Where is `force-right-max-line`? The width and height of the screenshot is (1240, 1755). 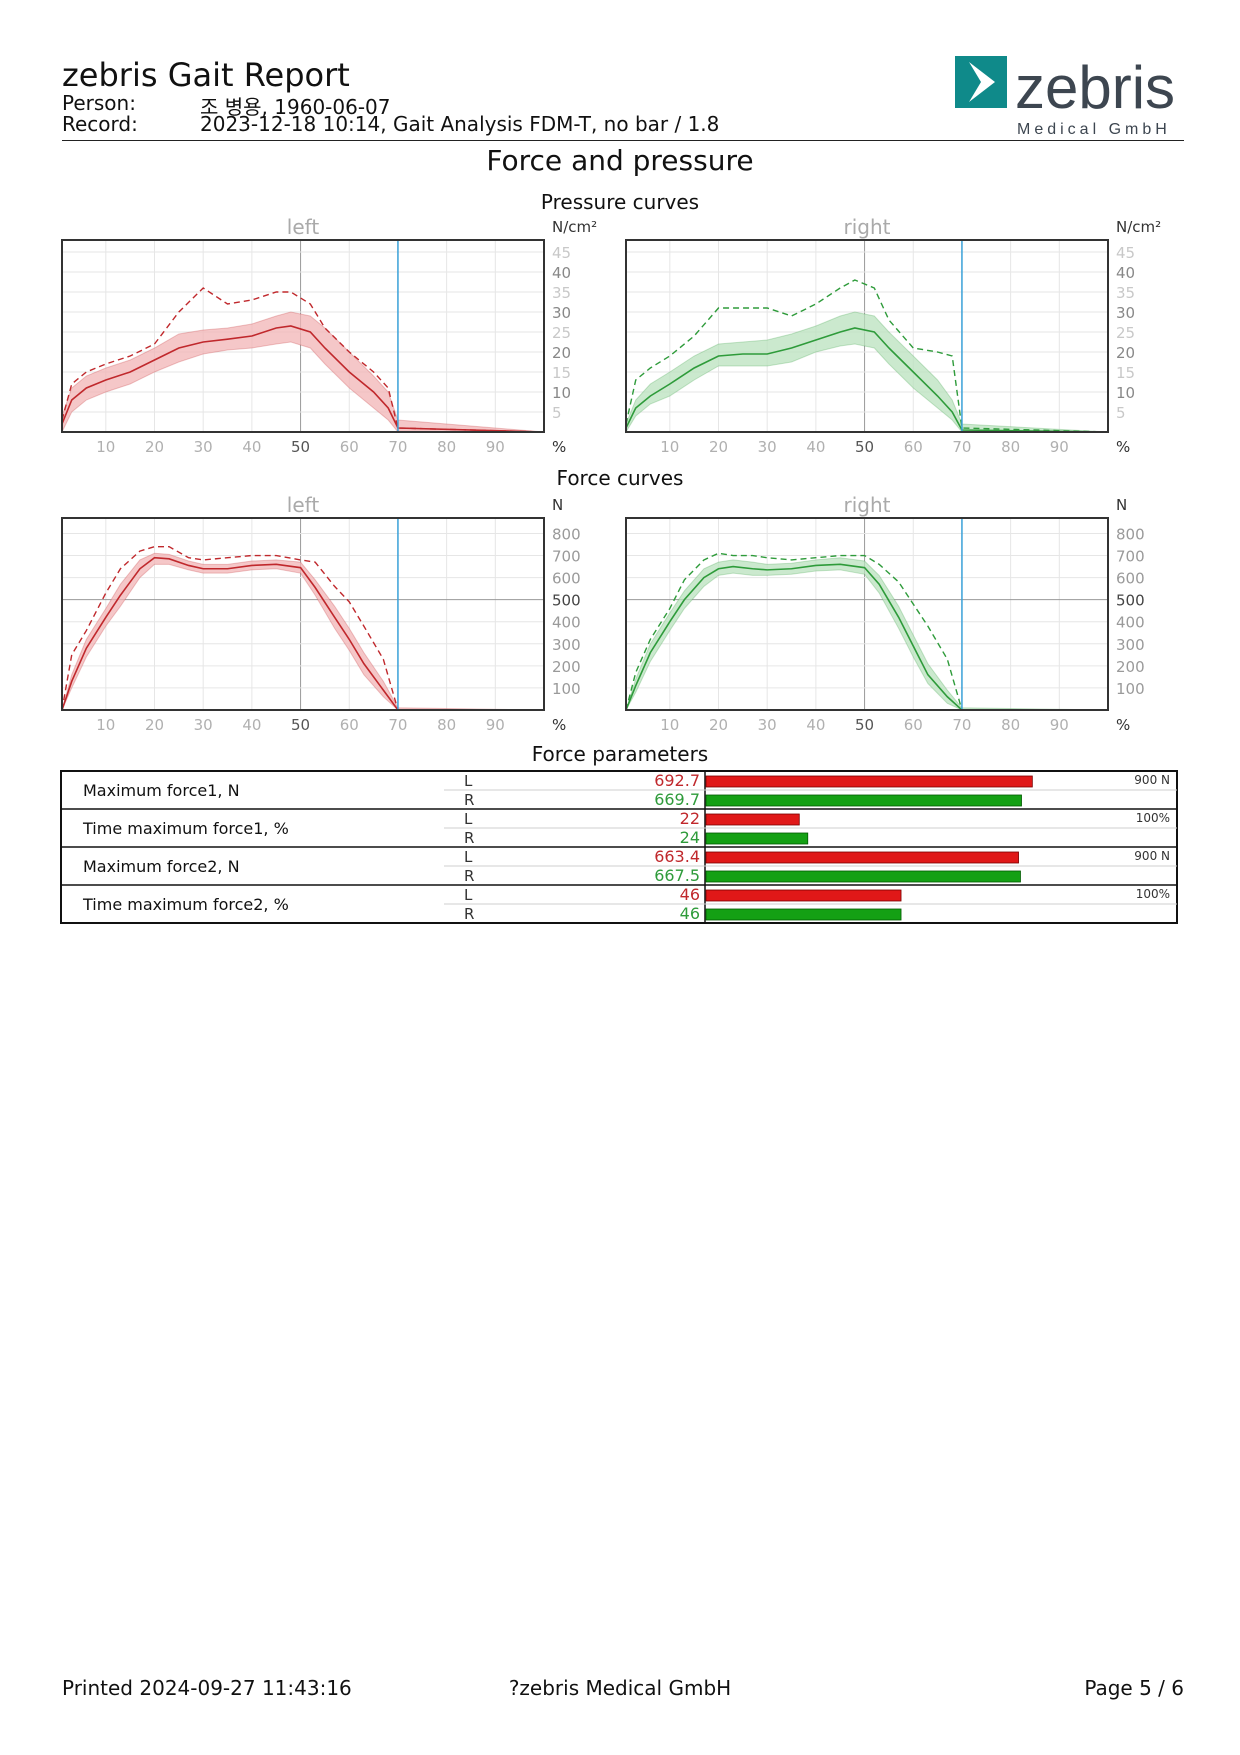 force-right-max-line is located at coordinates (866, 631).